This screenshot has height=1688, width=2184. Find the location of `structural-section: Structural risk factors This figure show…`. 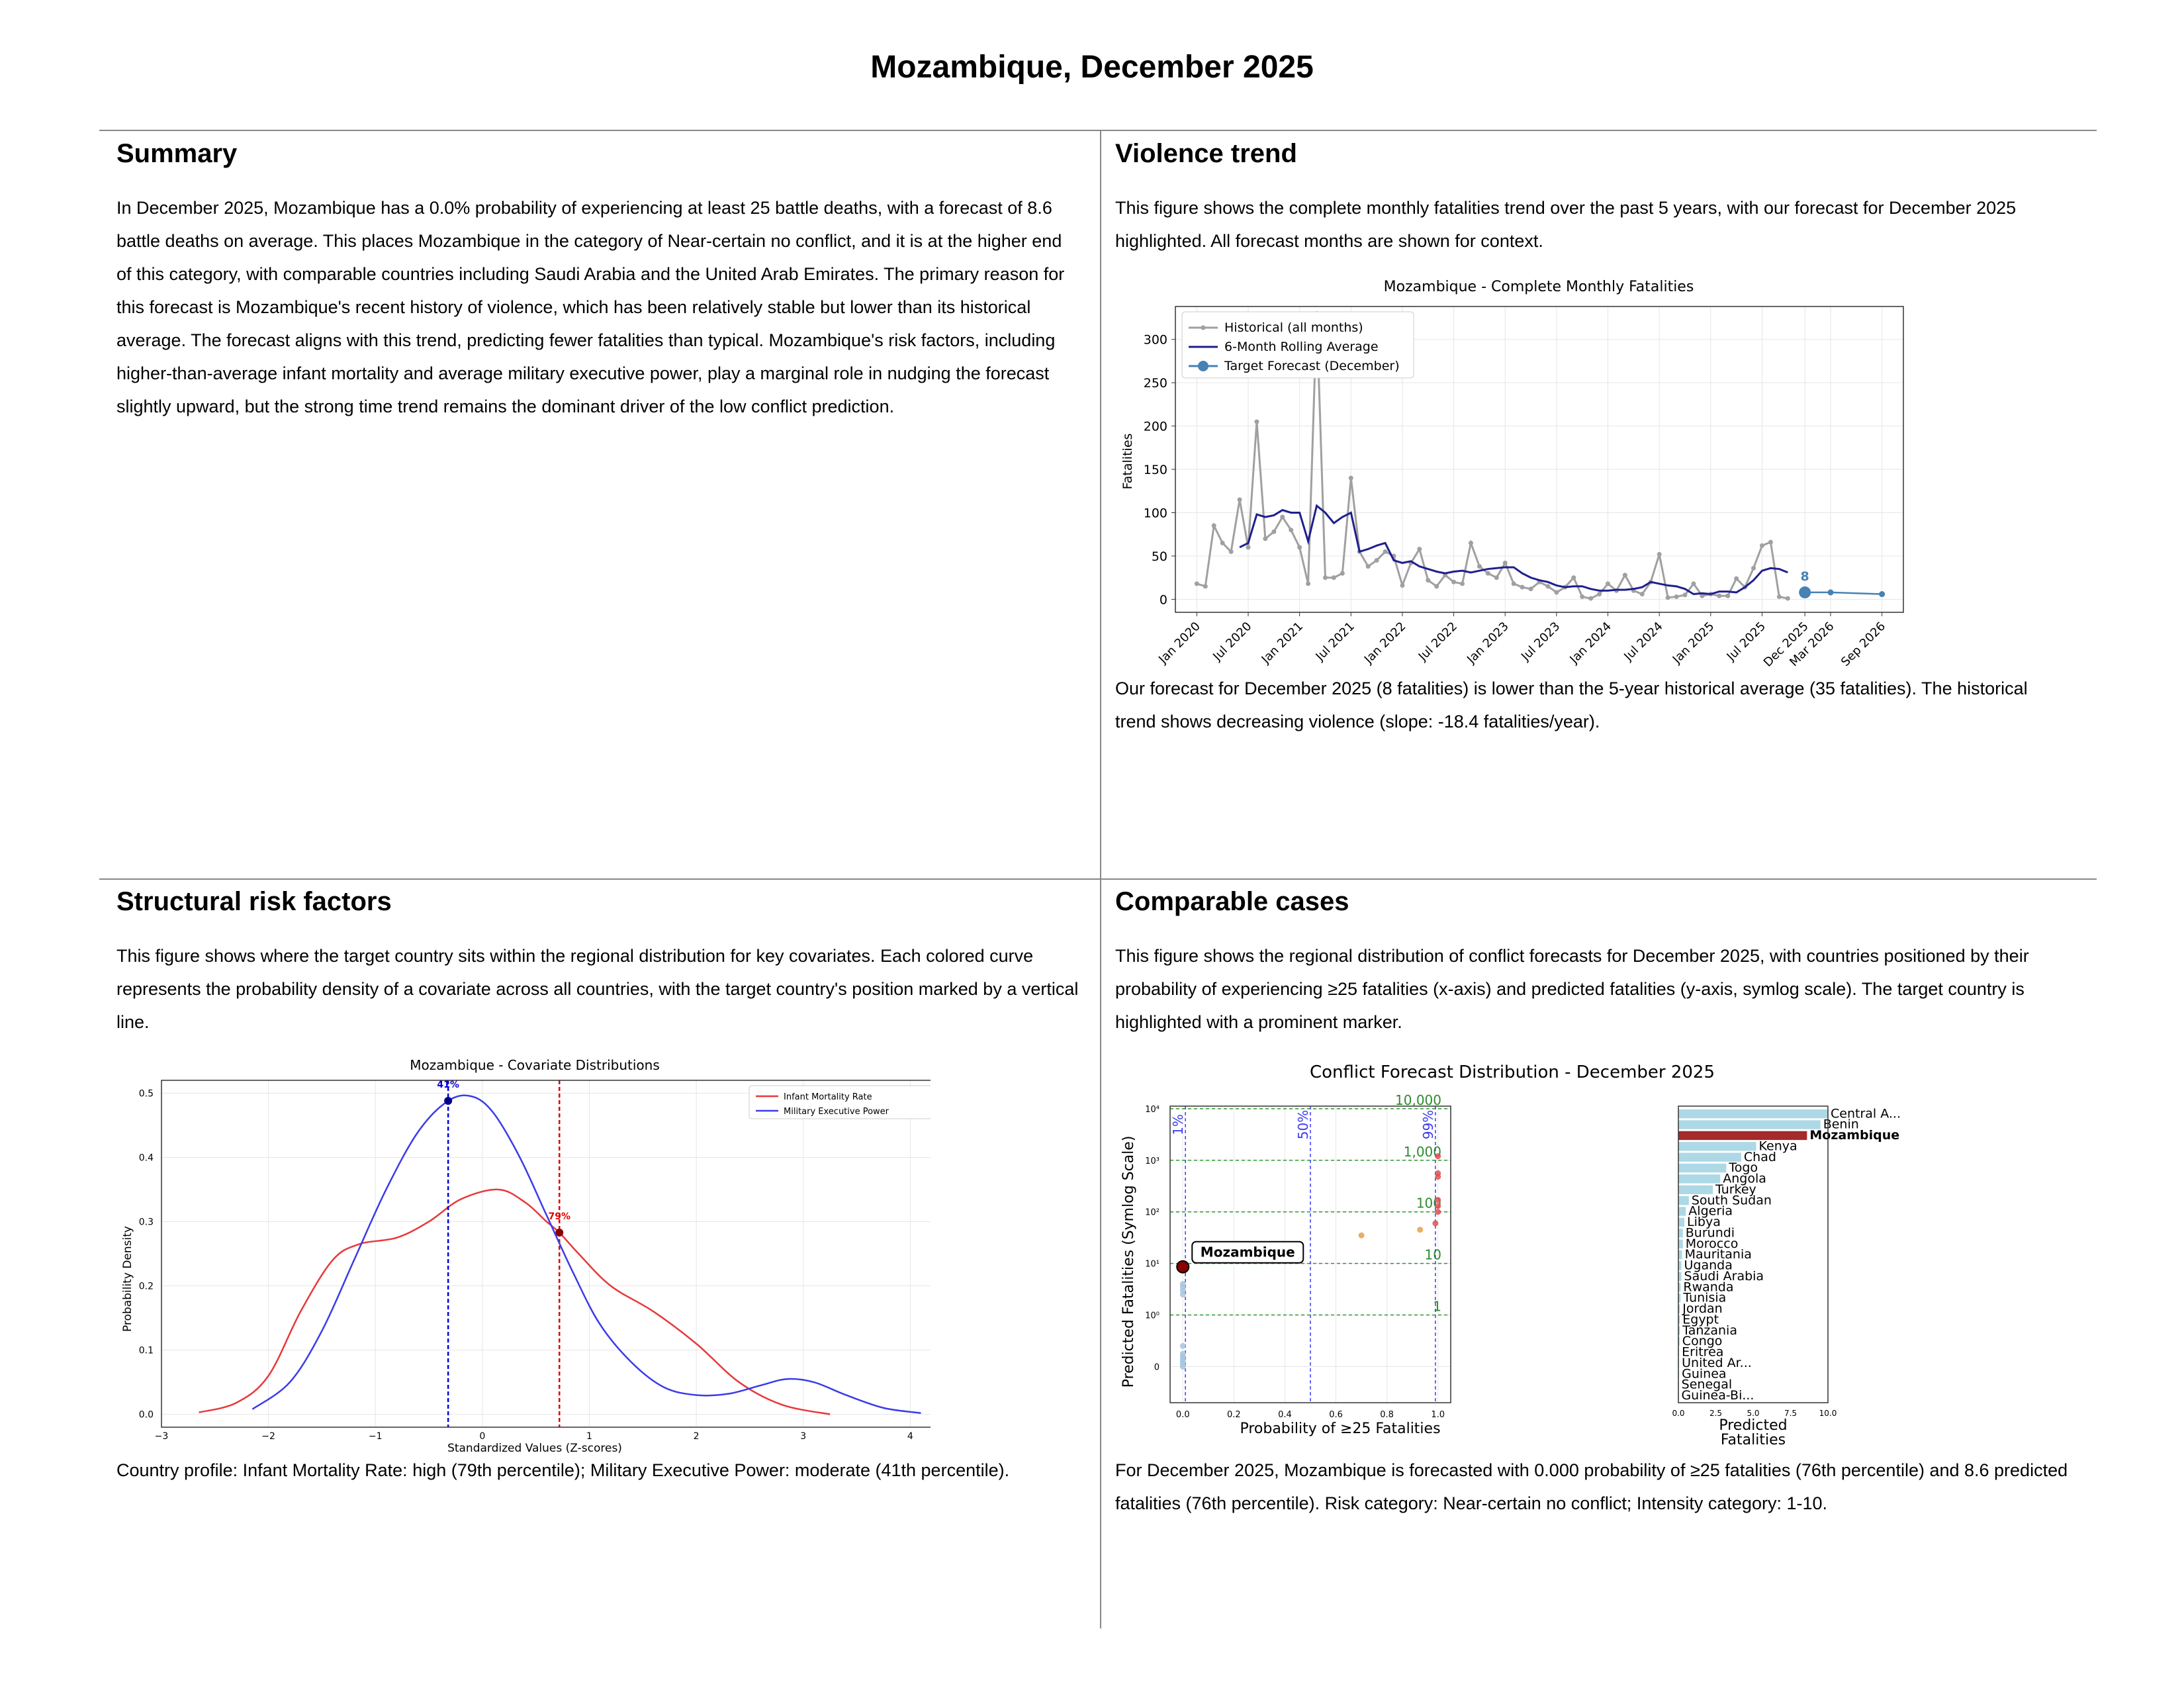

structural-section: Structural risk factors This figure show… is located at coordinates (606, 963).